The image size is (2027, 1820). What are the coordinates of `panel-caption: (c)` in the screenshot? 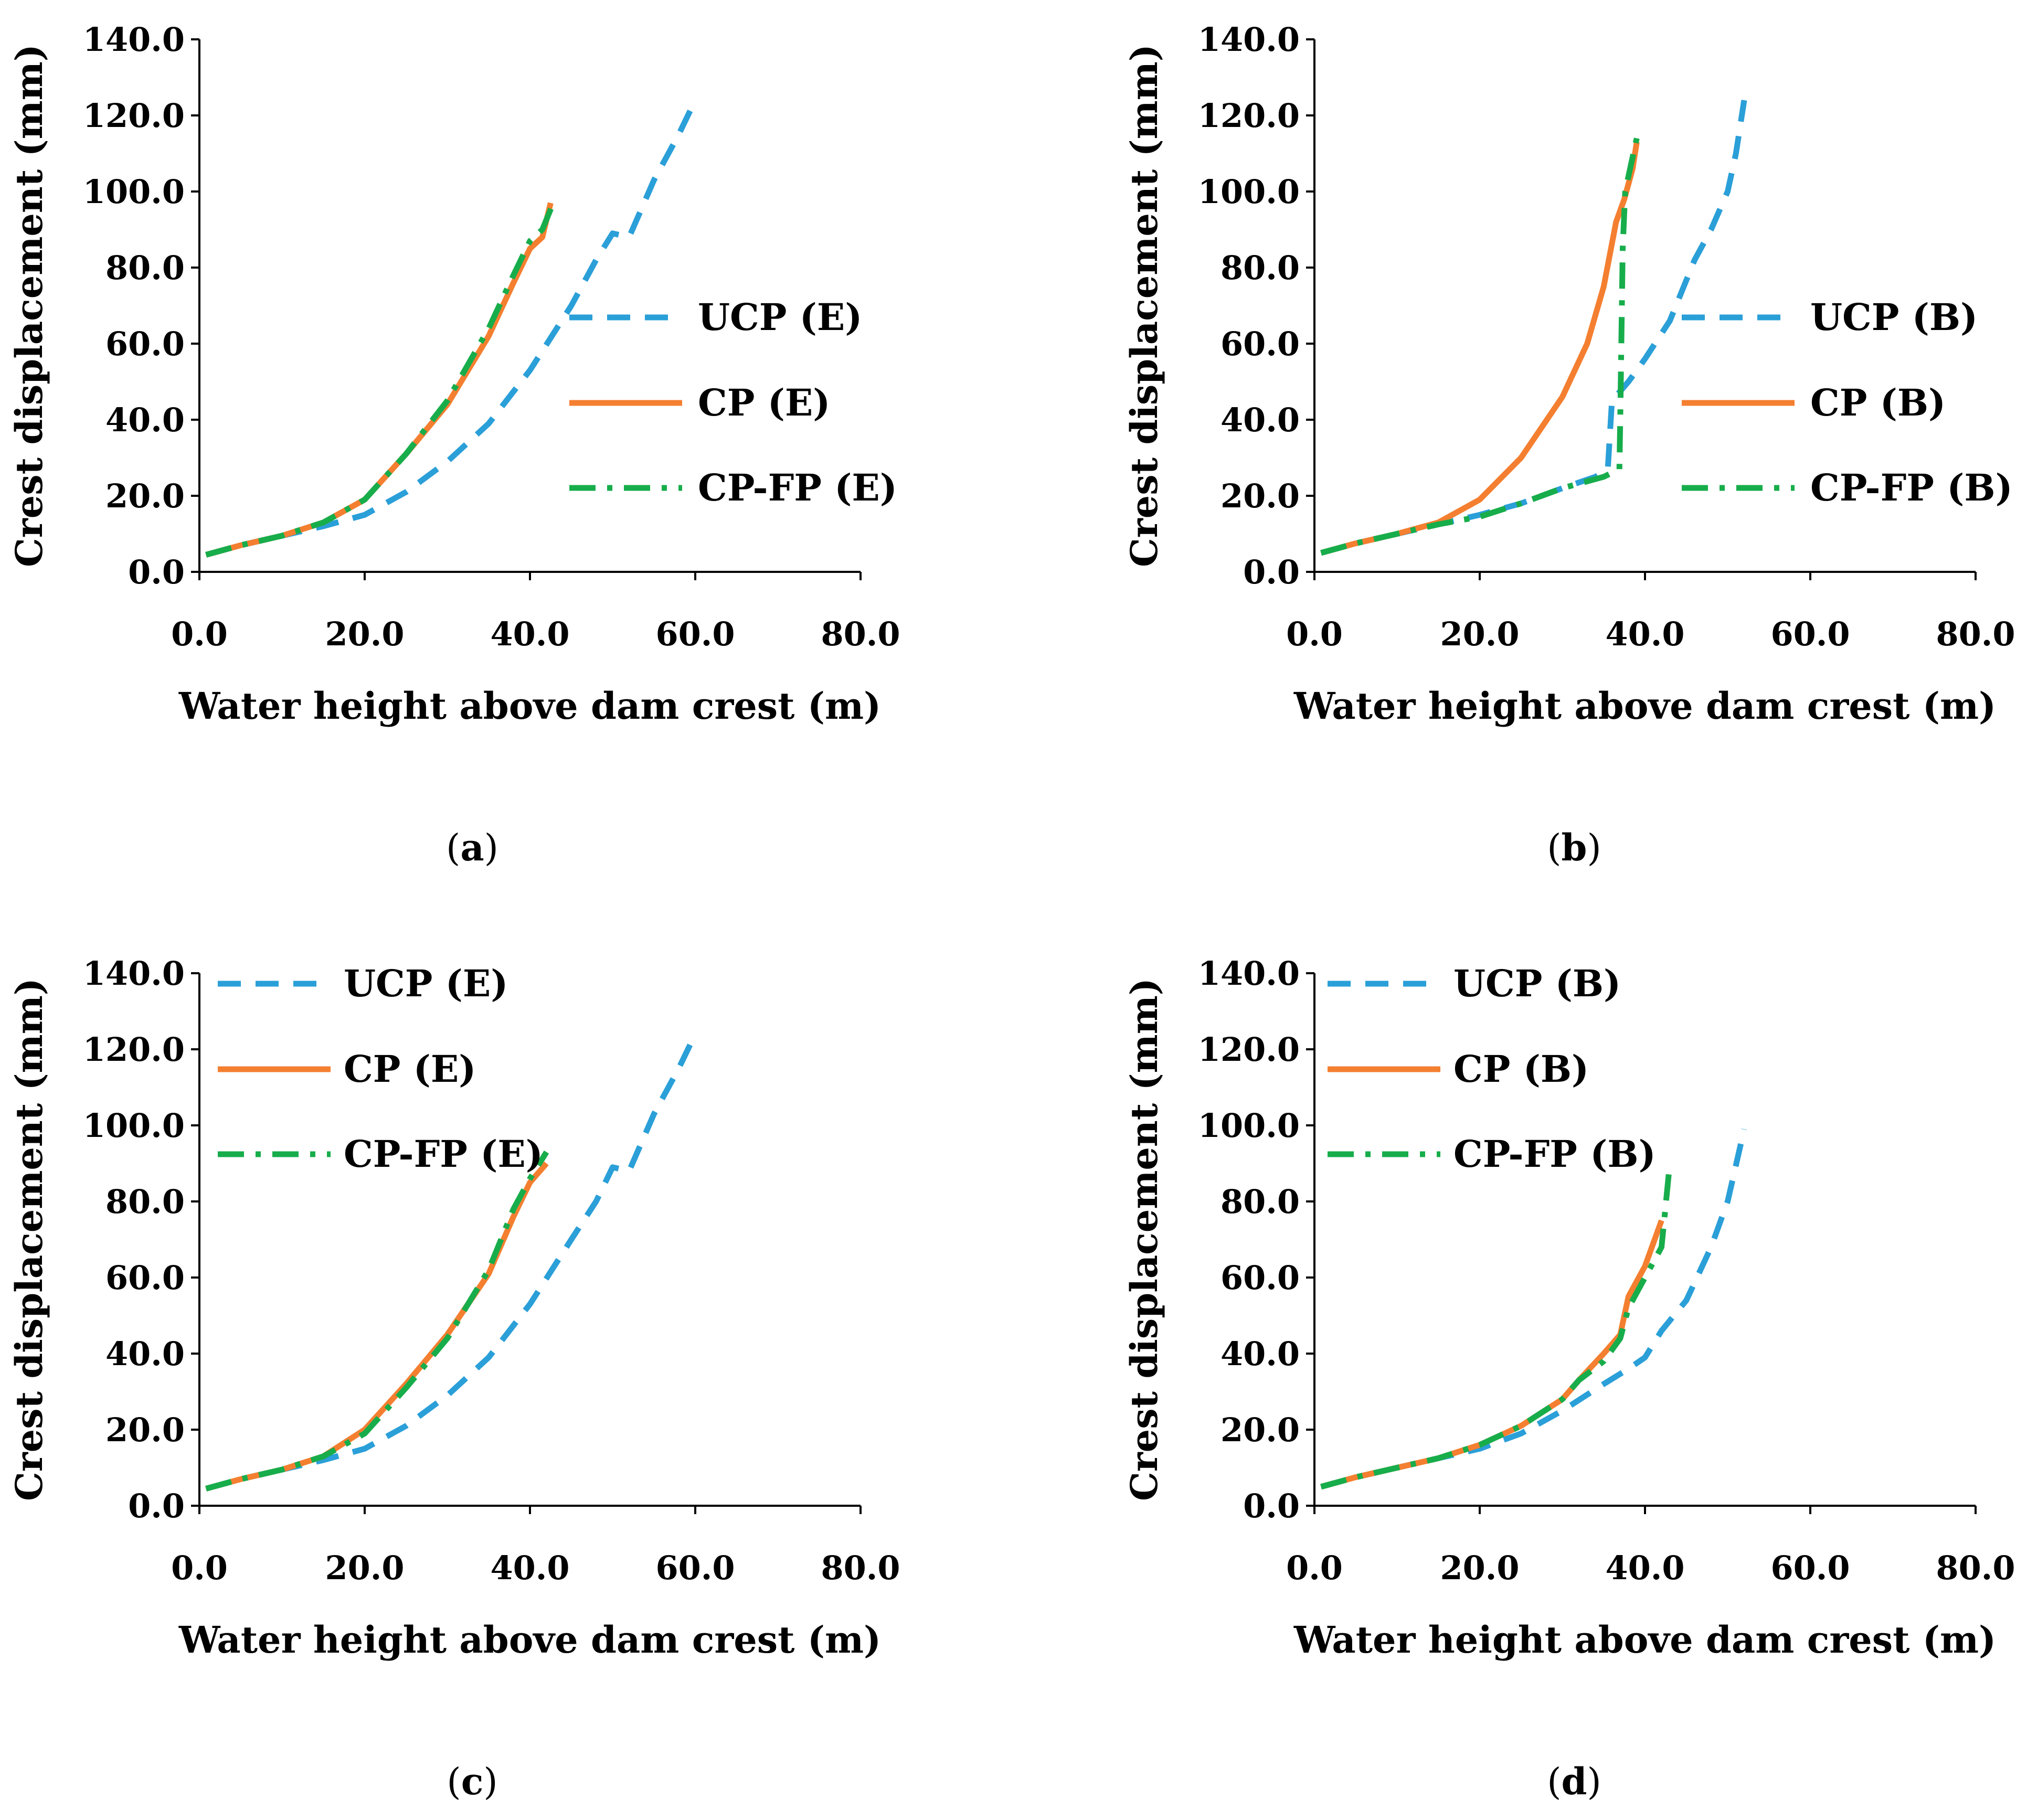 It's located at (472, 1781).